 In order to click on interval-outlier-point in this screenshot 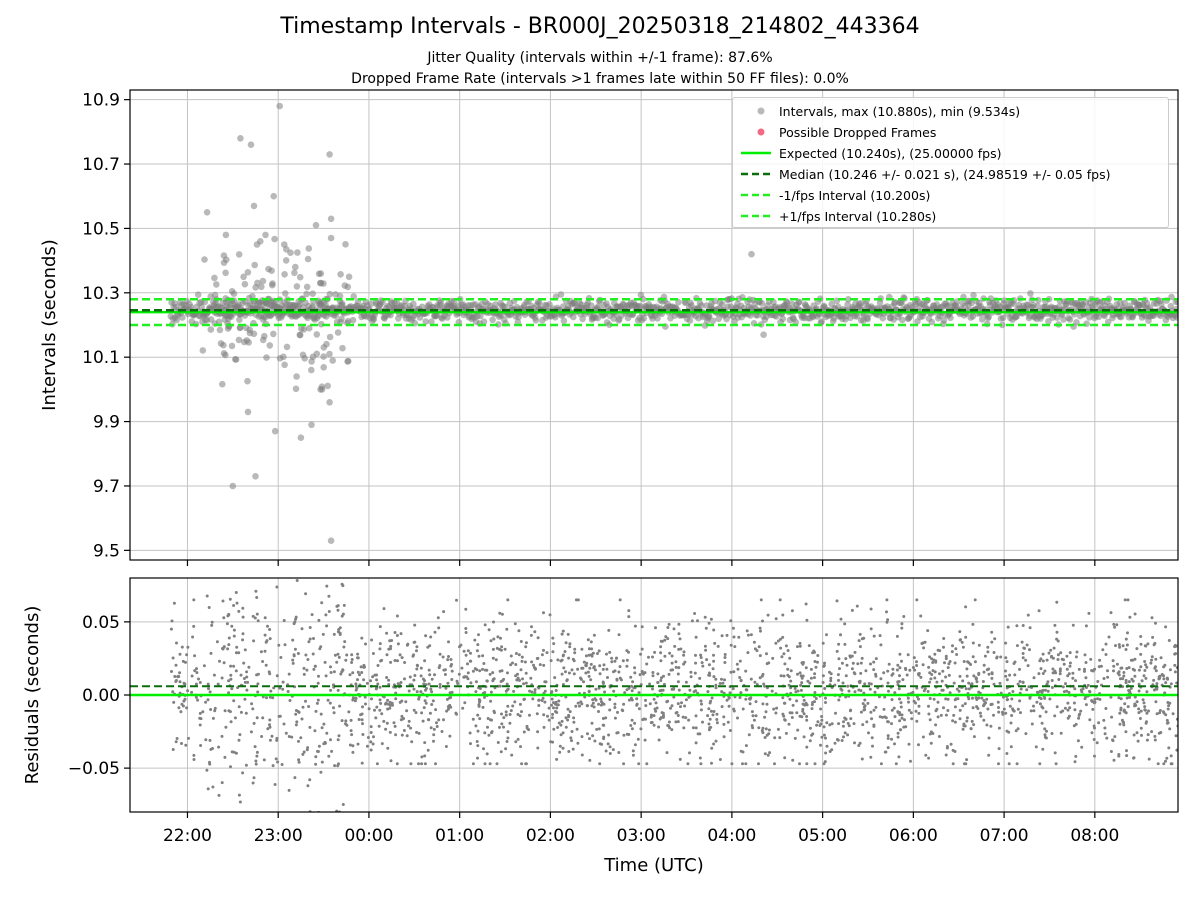, I will do `click(274, 196)`.